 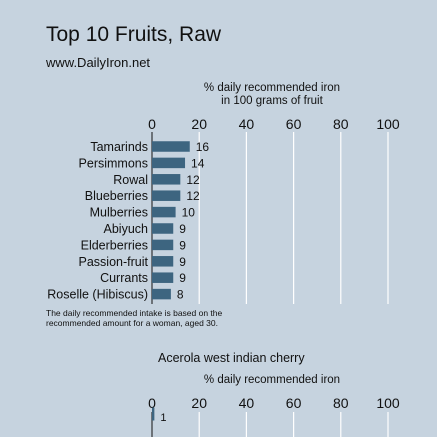 I want to click on inset-x-tick-label: 60, so click(x=294, y=403).